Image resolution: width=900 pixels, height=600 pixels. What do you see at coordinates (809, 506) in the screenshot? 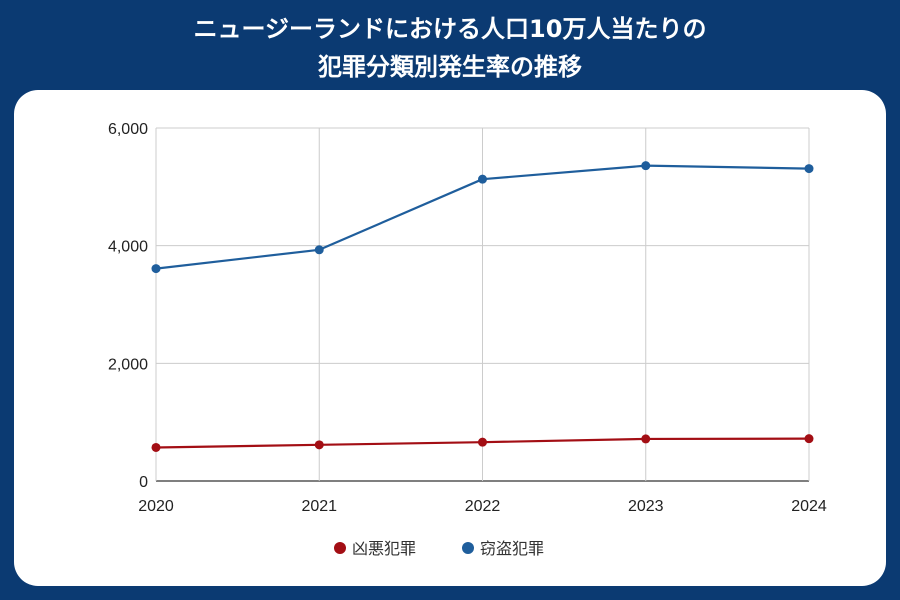
I see `x-tick-label: 2024` at bounding box center [809, 506].